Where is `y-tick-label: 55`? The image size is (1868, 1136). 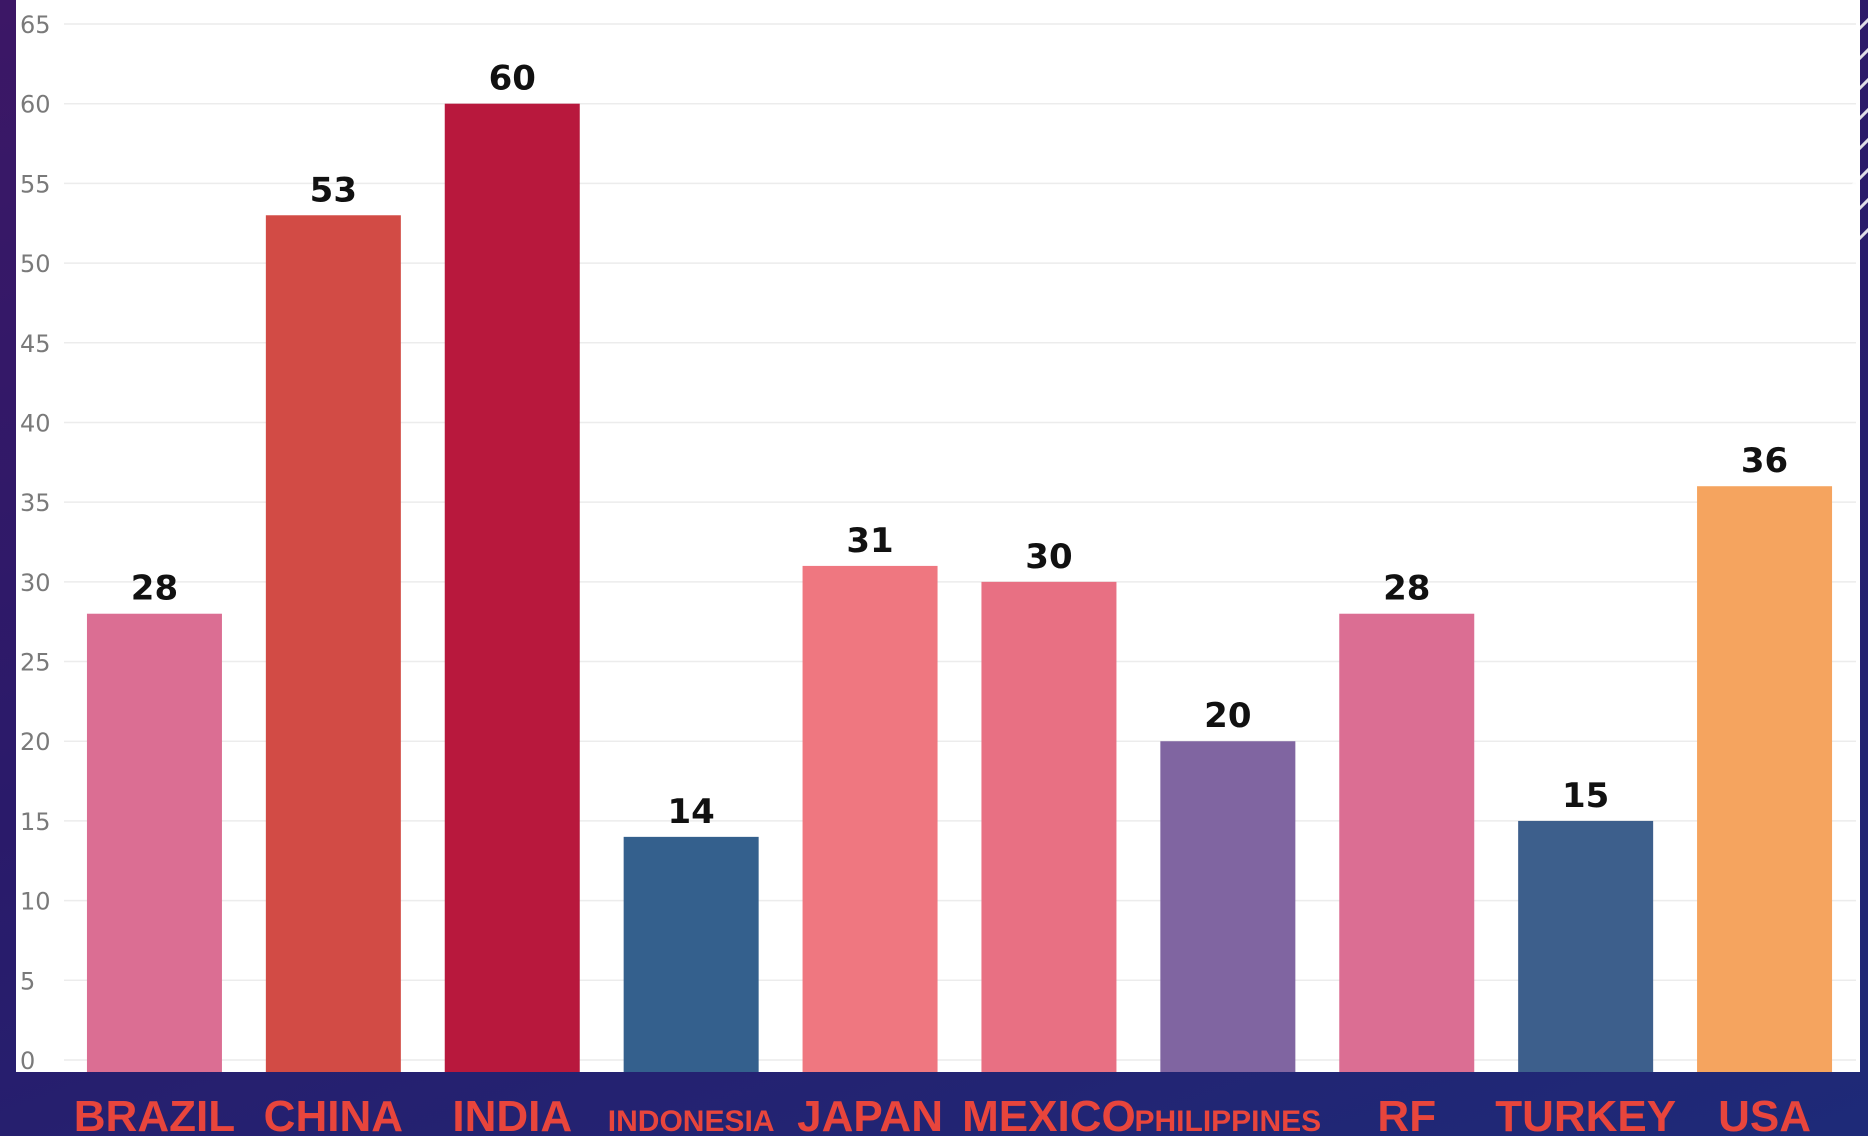
y-tick-label: 55 is located at coordinates (35, 184).